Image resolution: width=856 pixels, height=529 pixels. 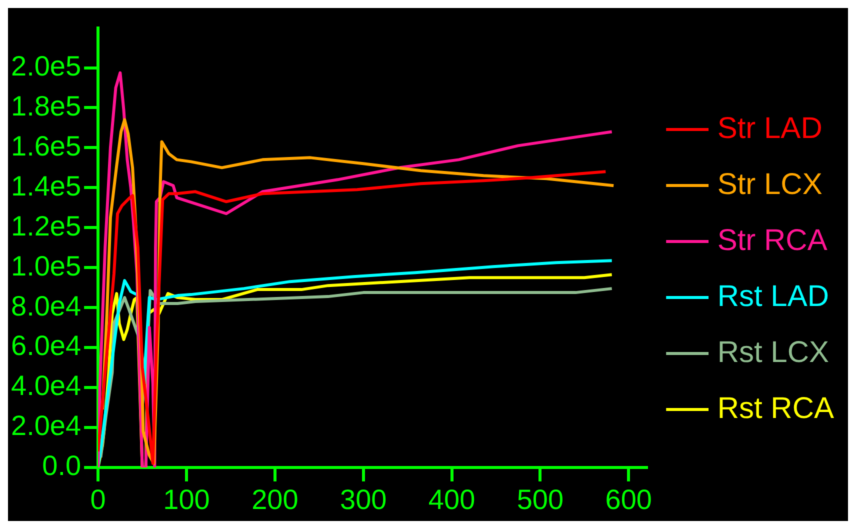 What do you see at coordinates (775, 408) in the screenshot?
I see `legend-label: Rst RCA` at bounding box center [775, 408].